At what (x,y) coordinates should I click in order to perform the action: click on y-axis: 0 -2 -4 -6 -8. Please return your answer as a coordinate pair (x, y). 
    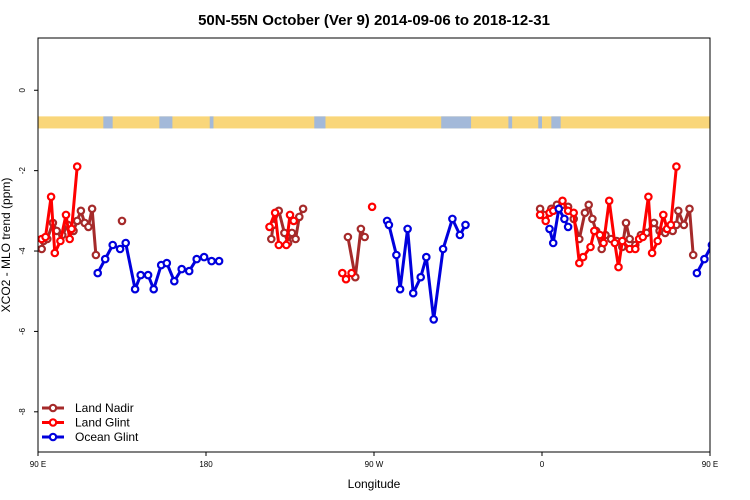
    Looking at the image, I should click on (28, 251).